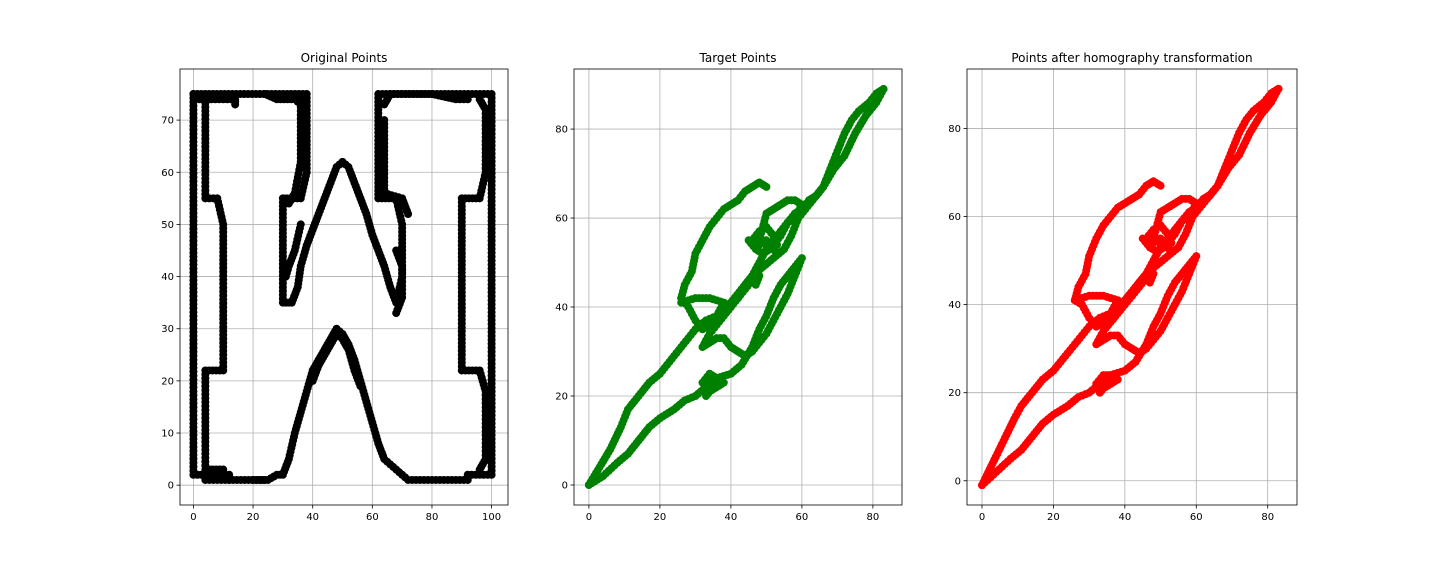 The image size is (1440, 576). What do you see at coordinates (738, 58) in the screenshot?
I see `chart-title: Target Points` at bounding box center [738, 58].